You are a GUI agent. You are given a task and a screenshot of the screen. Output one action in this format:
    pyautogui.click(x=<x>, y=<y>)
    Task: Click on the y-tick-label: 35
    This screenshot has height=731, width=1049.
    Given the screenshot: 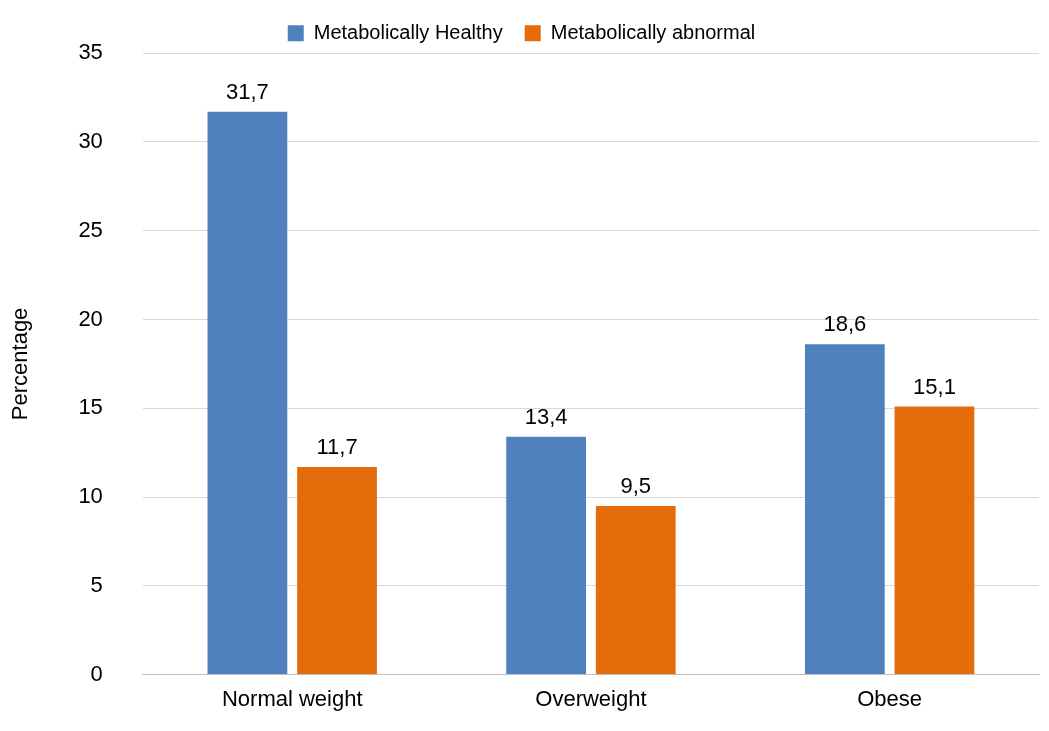 What is the action you would take?
    pyautogui.click(x=90, y=52)
    